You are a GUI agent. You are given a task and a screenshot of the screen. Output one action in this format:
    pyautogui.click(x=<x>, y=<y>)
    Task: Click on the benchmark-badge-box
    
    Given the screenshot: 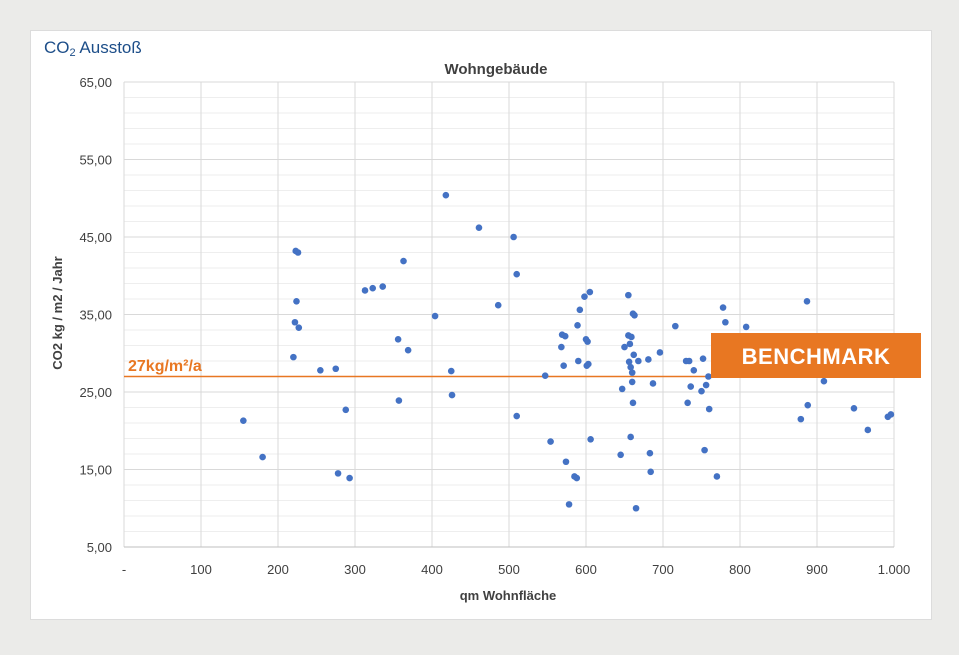 What is the action you would take?
    pyautogui.click(x=816, y=355)
    